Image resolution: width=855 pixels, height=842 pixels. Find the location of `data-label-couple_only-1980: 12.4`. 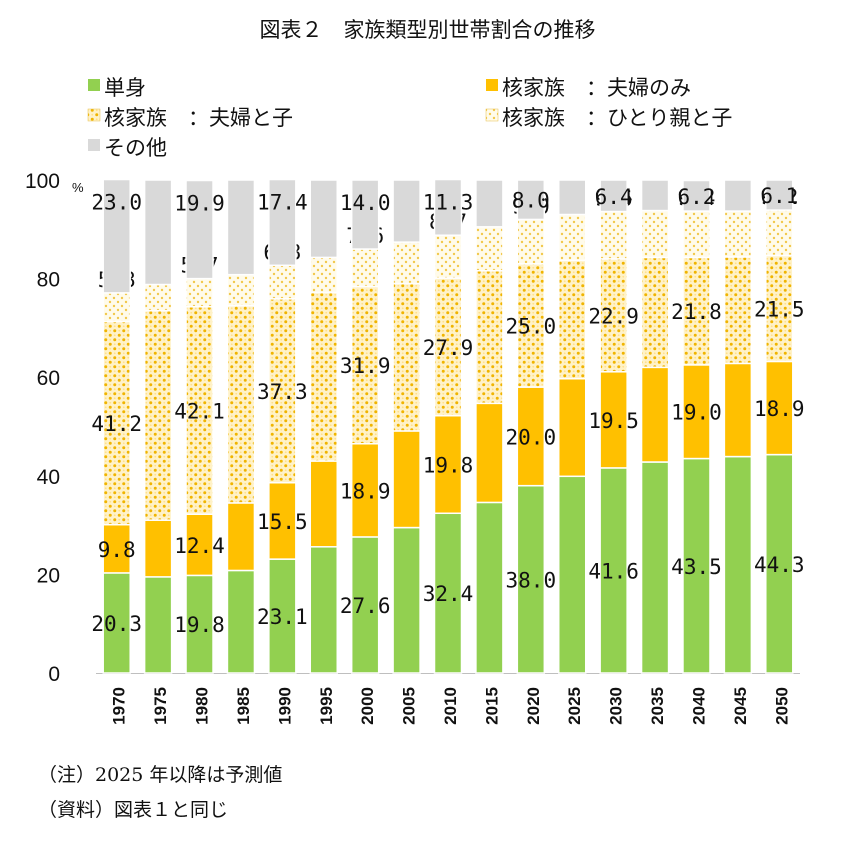

data-label-couple_only-1980: 12.4 is located at coordinates (199, 546).